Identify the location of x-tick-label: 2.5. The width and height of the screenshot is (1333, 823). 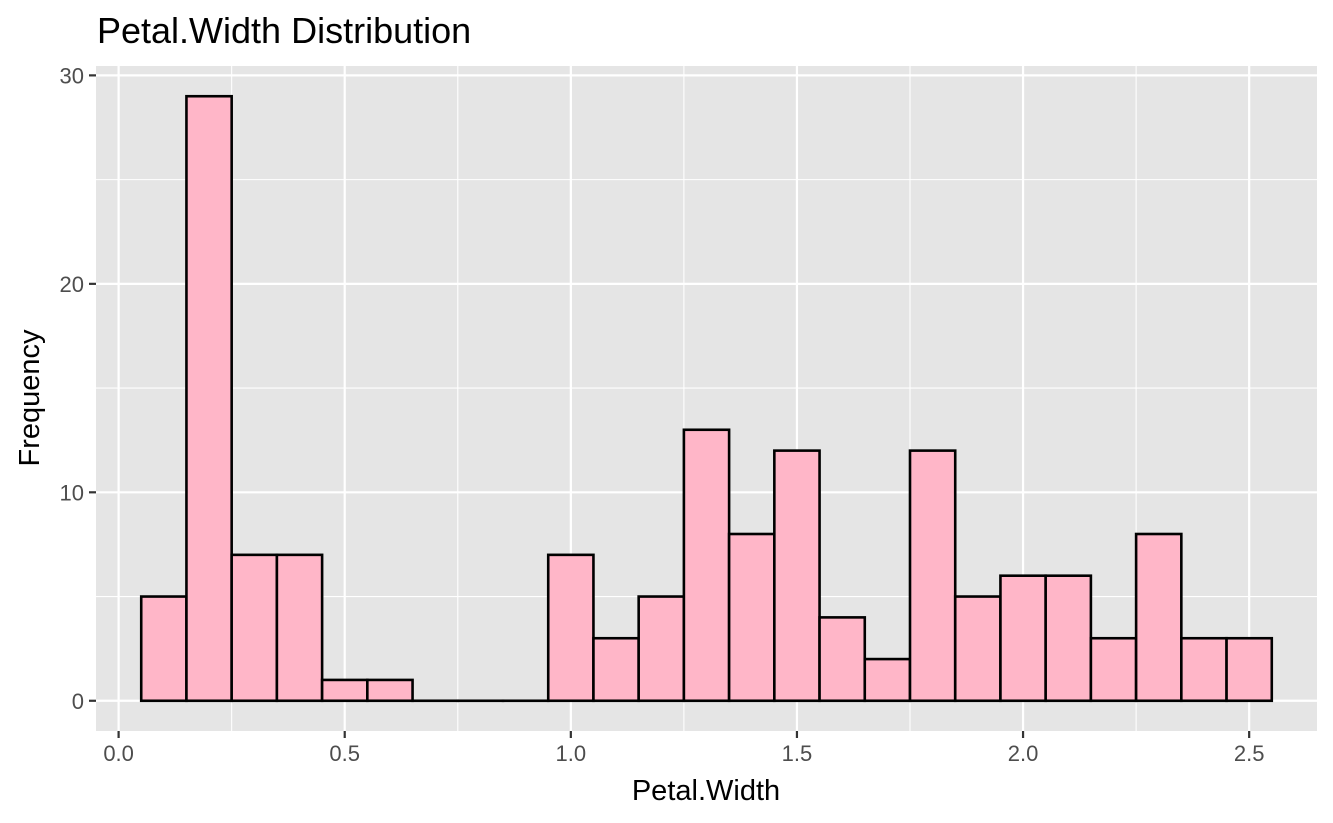
(1249, 753).